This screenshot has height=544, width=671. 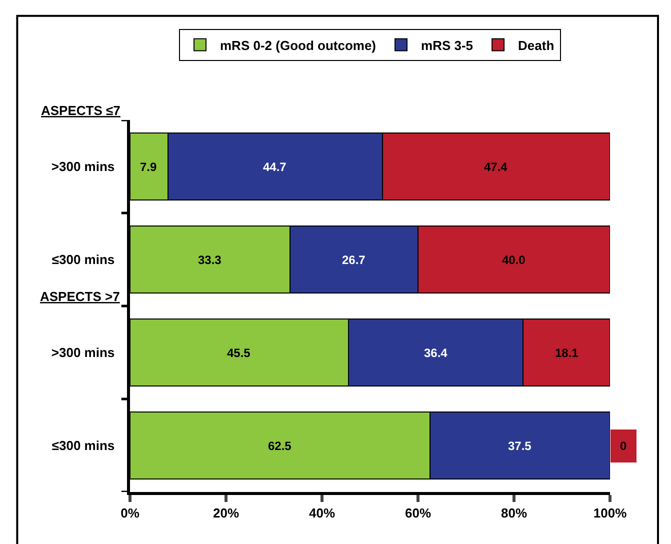 I want to click on x-tick-label: 80%, so click(x=514, y=512).